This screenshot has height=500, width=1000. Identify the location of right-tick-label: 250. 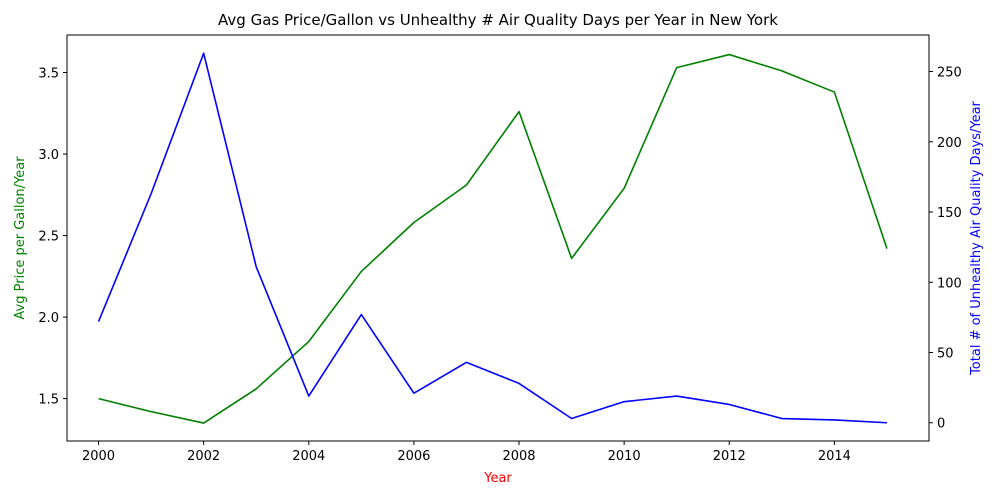
(949, 73).